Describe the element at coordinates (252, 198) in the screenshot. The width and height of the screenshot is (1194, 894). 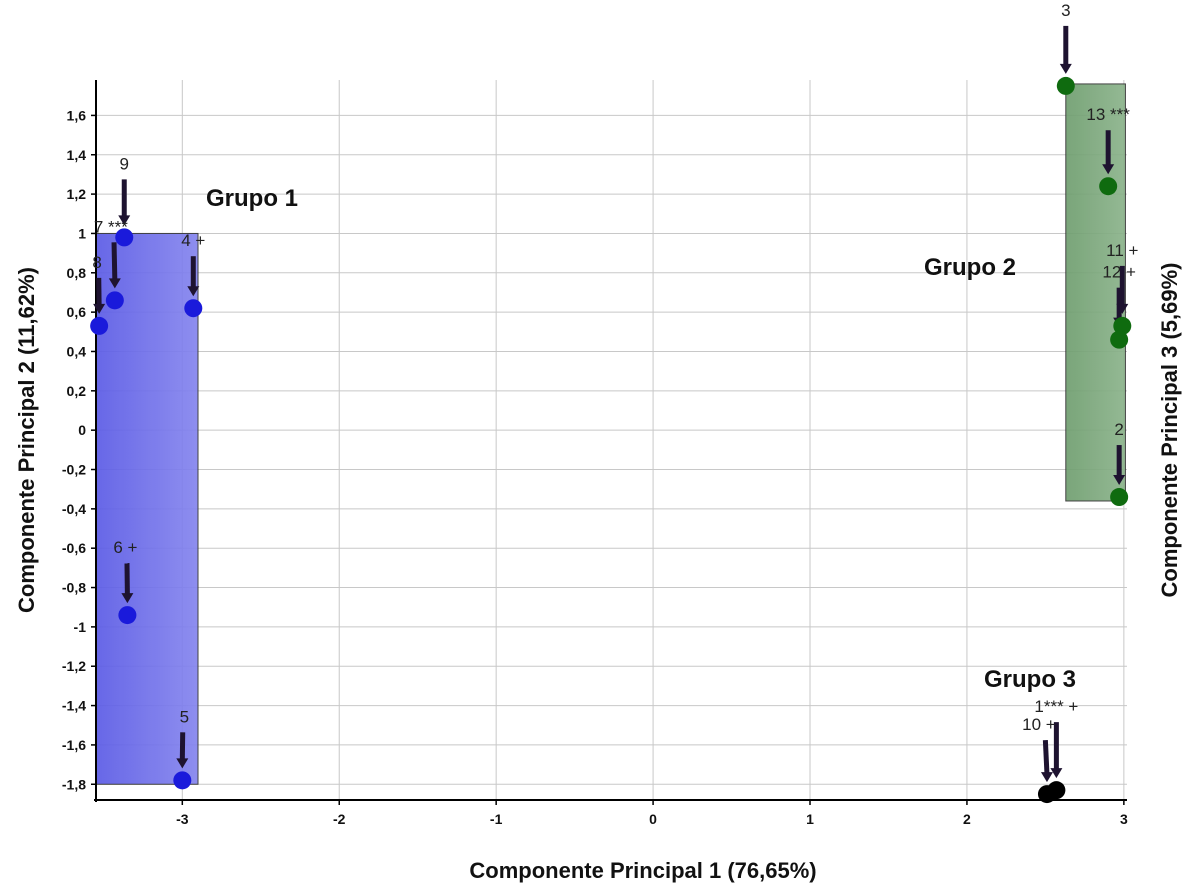
I see `group-label-1: Grupo 1` at that location.